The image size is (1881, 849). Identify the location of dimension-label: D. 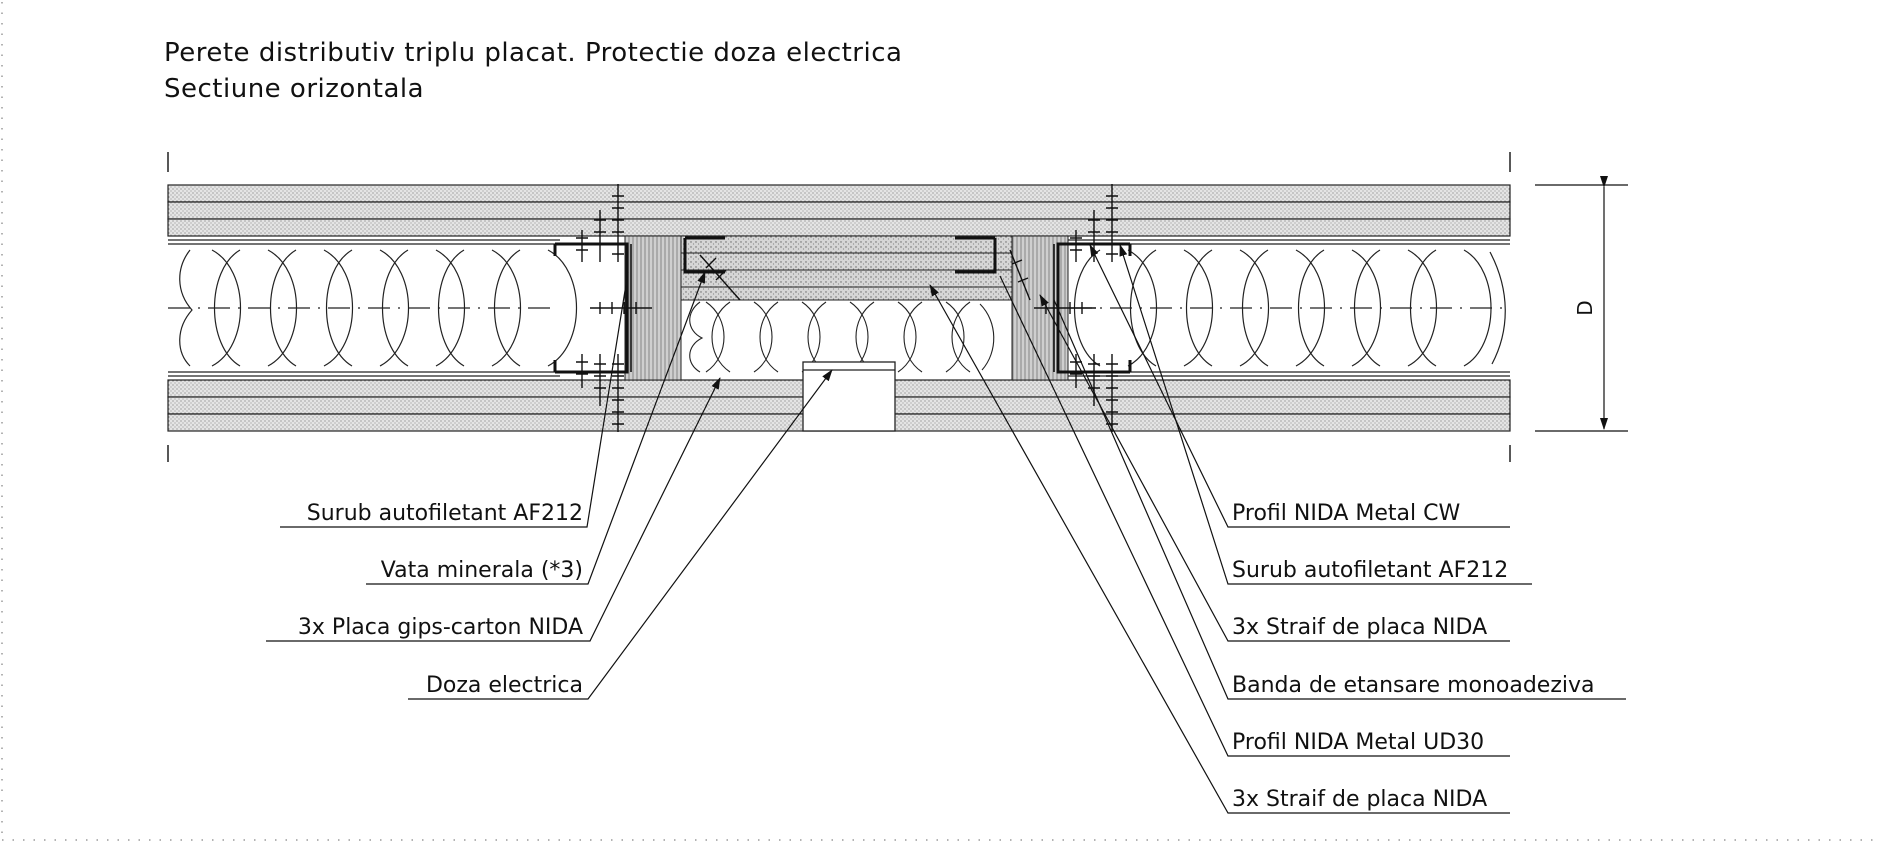
(1585, 307).